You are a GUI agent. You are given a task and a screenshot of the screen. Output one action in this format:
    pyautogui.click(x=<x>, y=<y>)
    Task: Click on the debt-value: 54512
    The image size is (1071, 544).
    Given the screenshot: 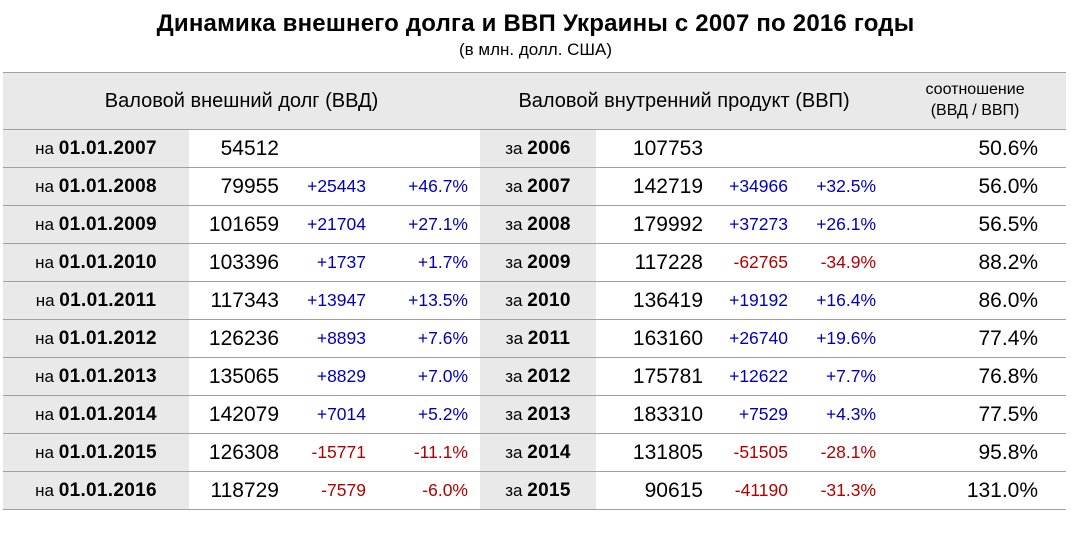 What is the action you would take?
    pyautogui.click(x=249, y=148)
    